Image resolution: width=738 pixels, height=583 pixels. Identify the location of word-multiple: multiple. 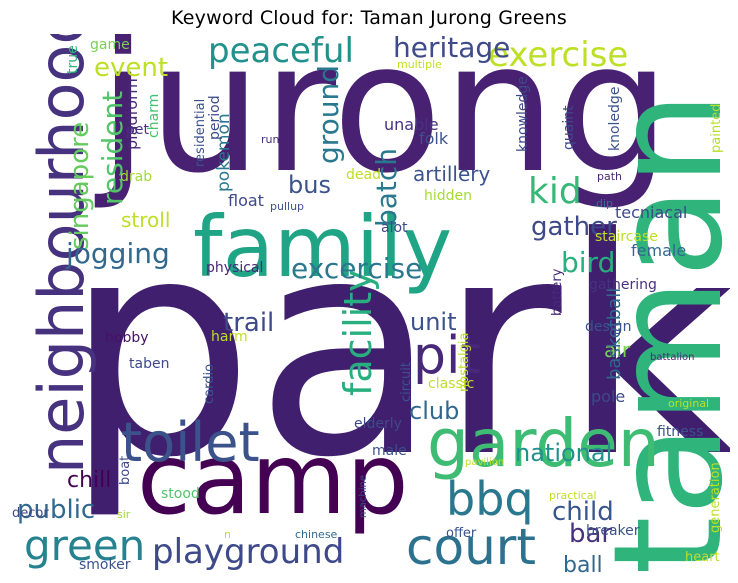
(419, 64).